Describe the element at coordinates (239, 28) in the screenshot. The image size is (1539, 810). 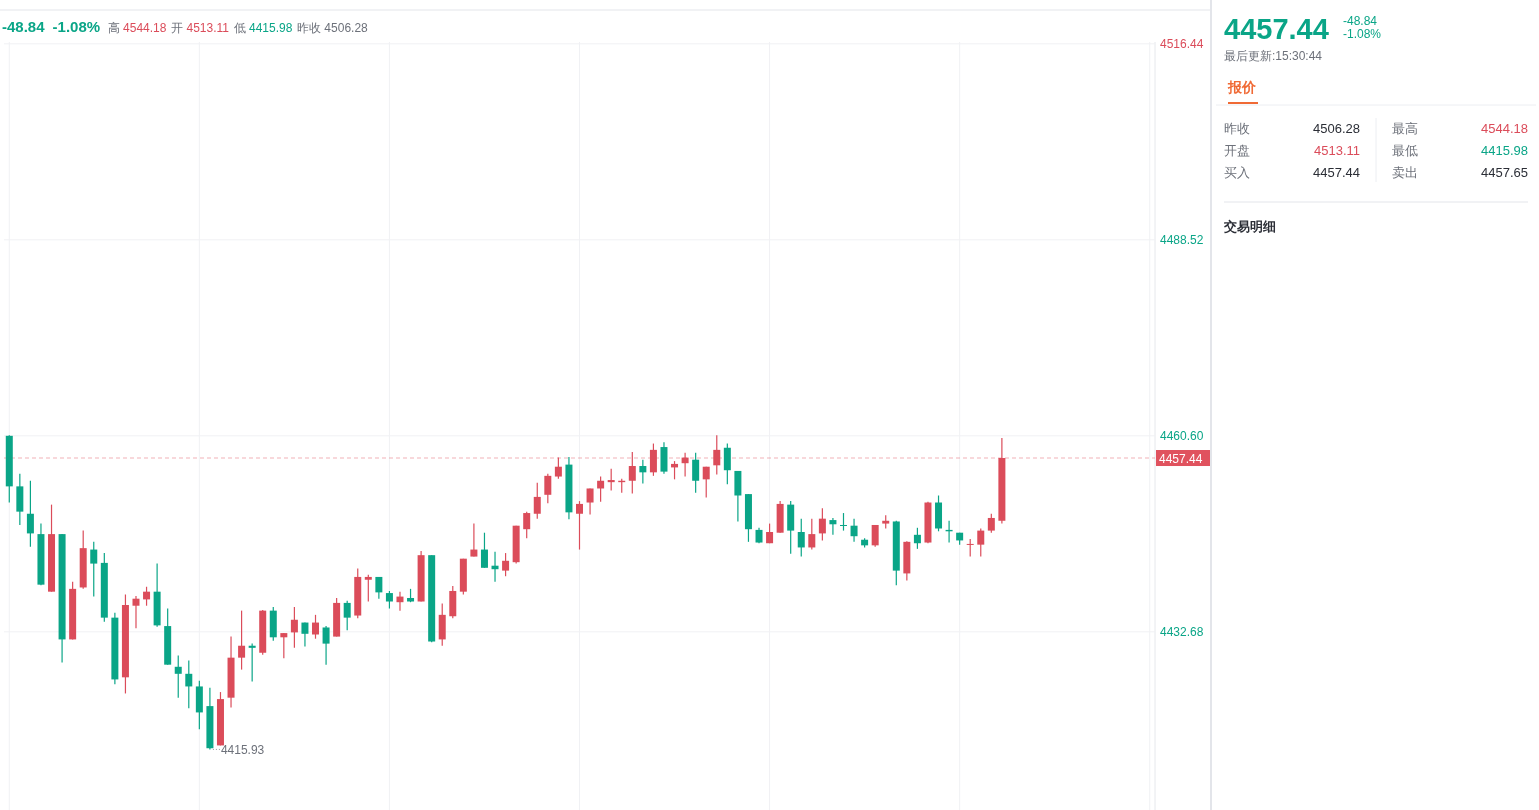
I see `annotation: 低` at that location.